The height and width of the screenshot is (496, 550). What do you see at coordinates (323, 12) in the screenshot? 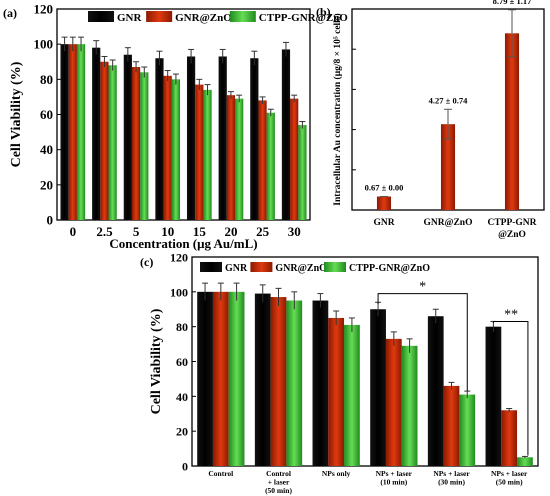
I see `panel-label-b: (b)` at bounding box center [323, 12].